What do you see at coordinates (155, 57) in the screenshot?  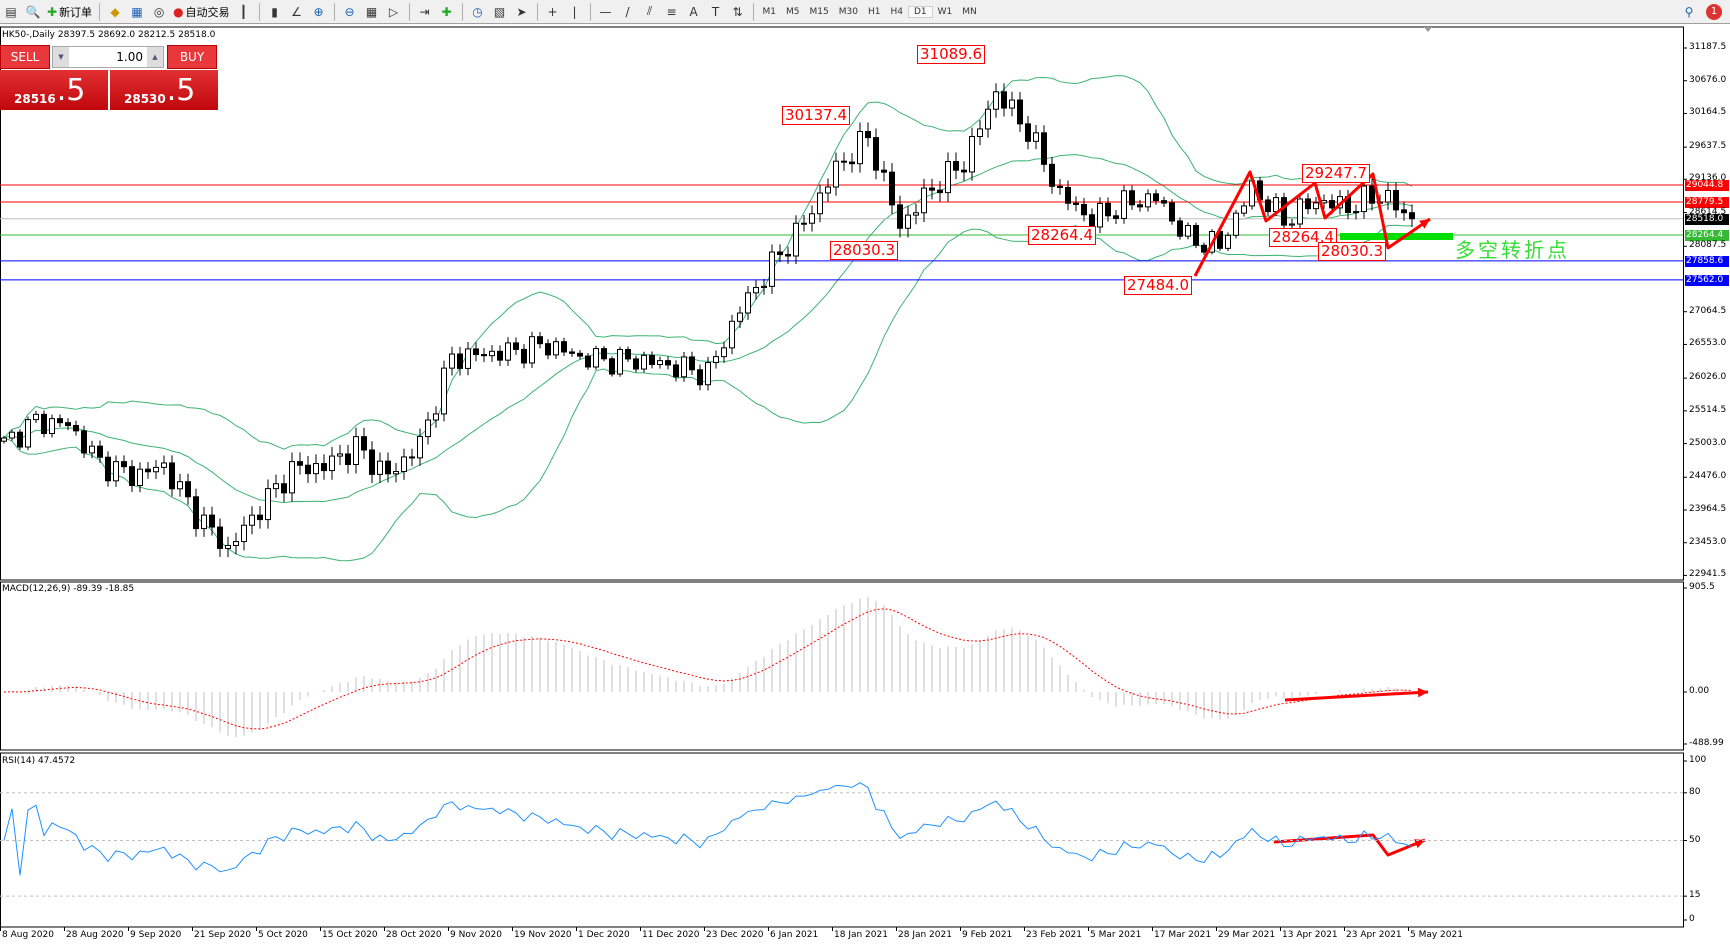 I see `increase-lot-button: ▲` at bounding box center [155, 57].